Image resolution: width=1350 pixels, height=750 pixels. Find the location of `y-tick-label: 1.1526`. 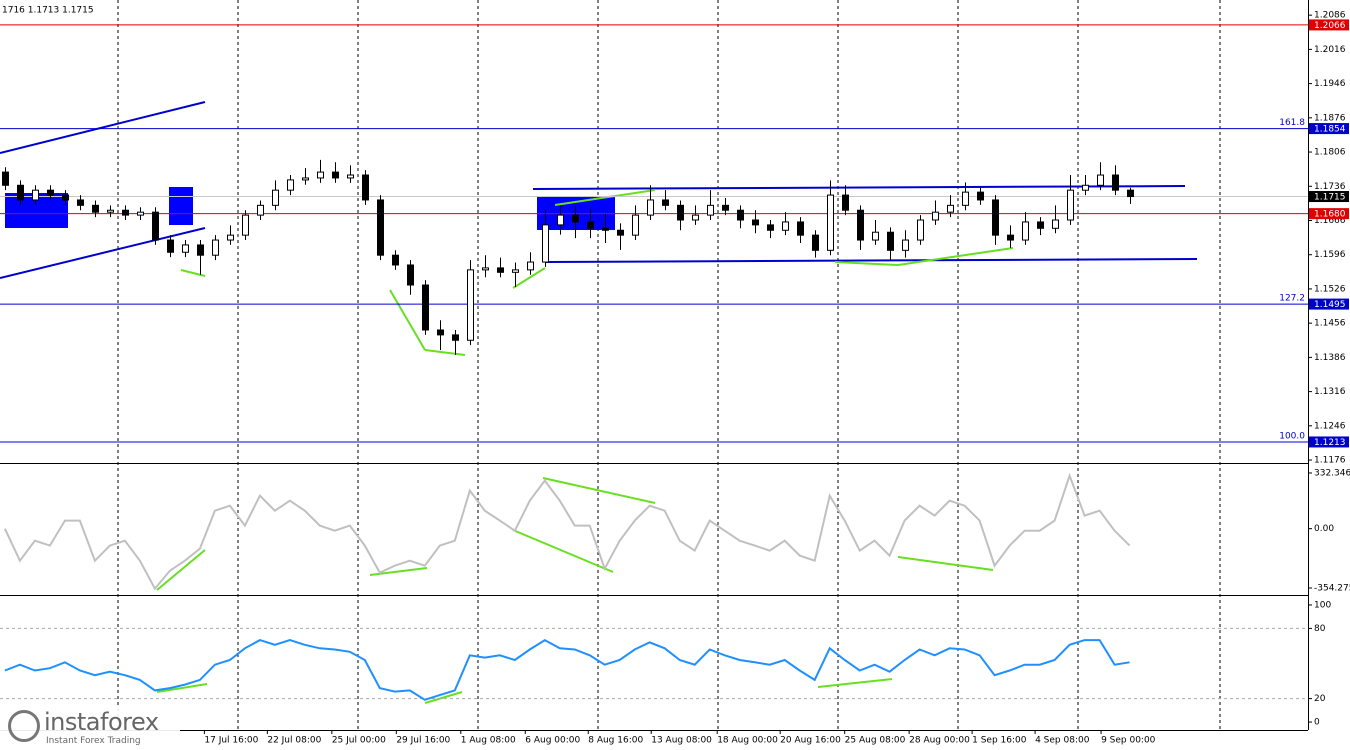

y-tick-label: 1.1526 is located at coordinates (1330, 289).